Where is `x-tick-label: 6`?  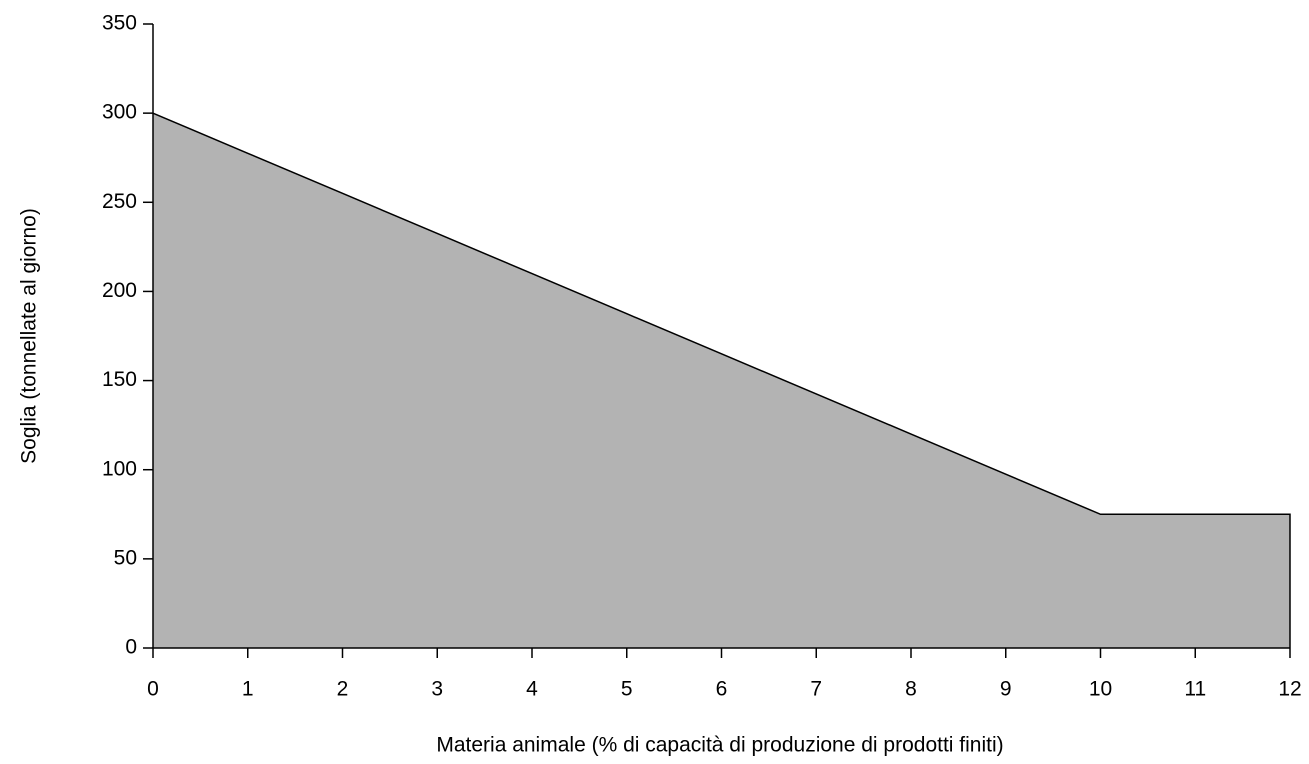
x-tick-label: 6 is located at coordinates (722, 689).